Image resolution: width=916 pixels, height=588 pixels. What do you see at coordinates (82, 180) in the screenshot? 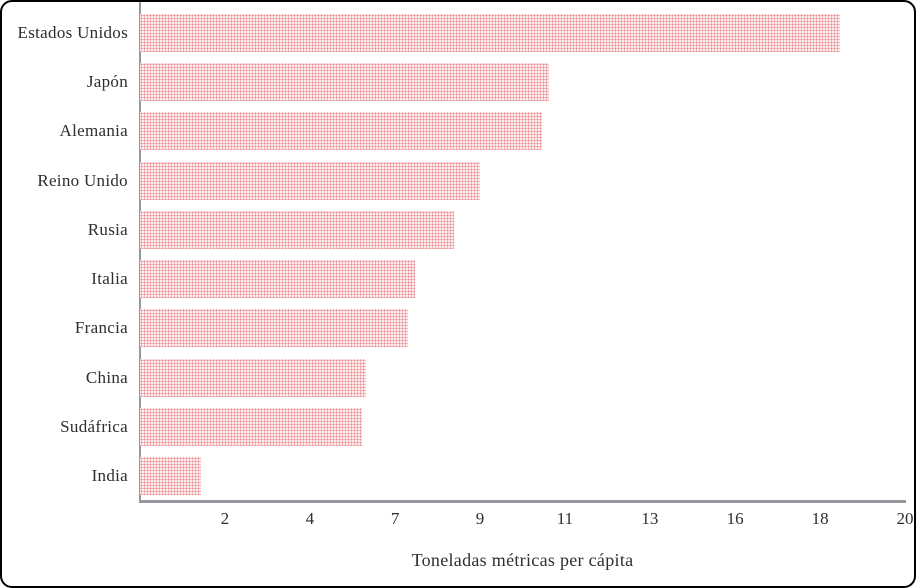
I see `category-label: Reino Unido` at bounding box center [82, 180].